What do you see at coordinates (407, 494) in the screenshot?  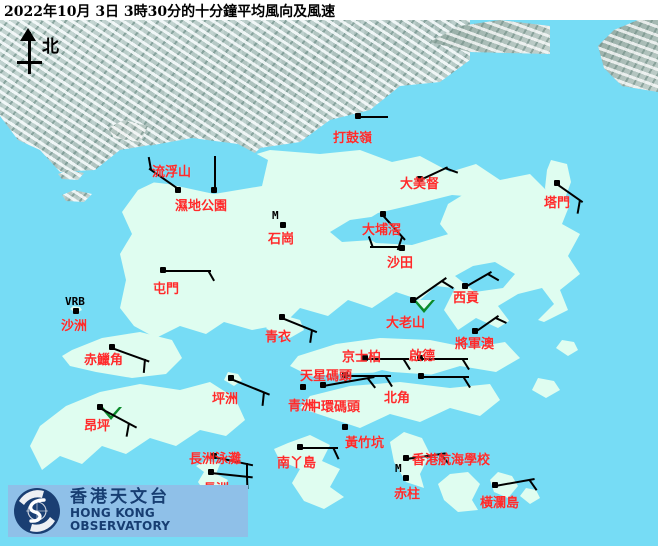 I see `station-label: 赤柱` at bounding box center [407, 494].